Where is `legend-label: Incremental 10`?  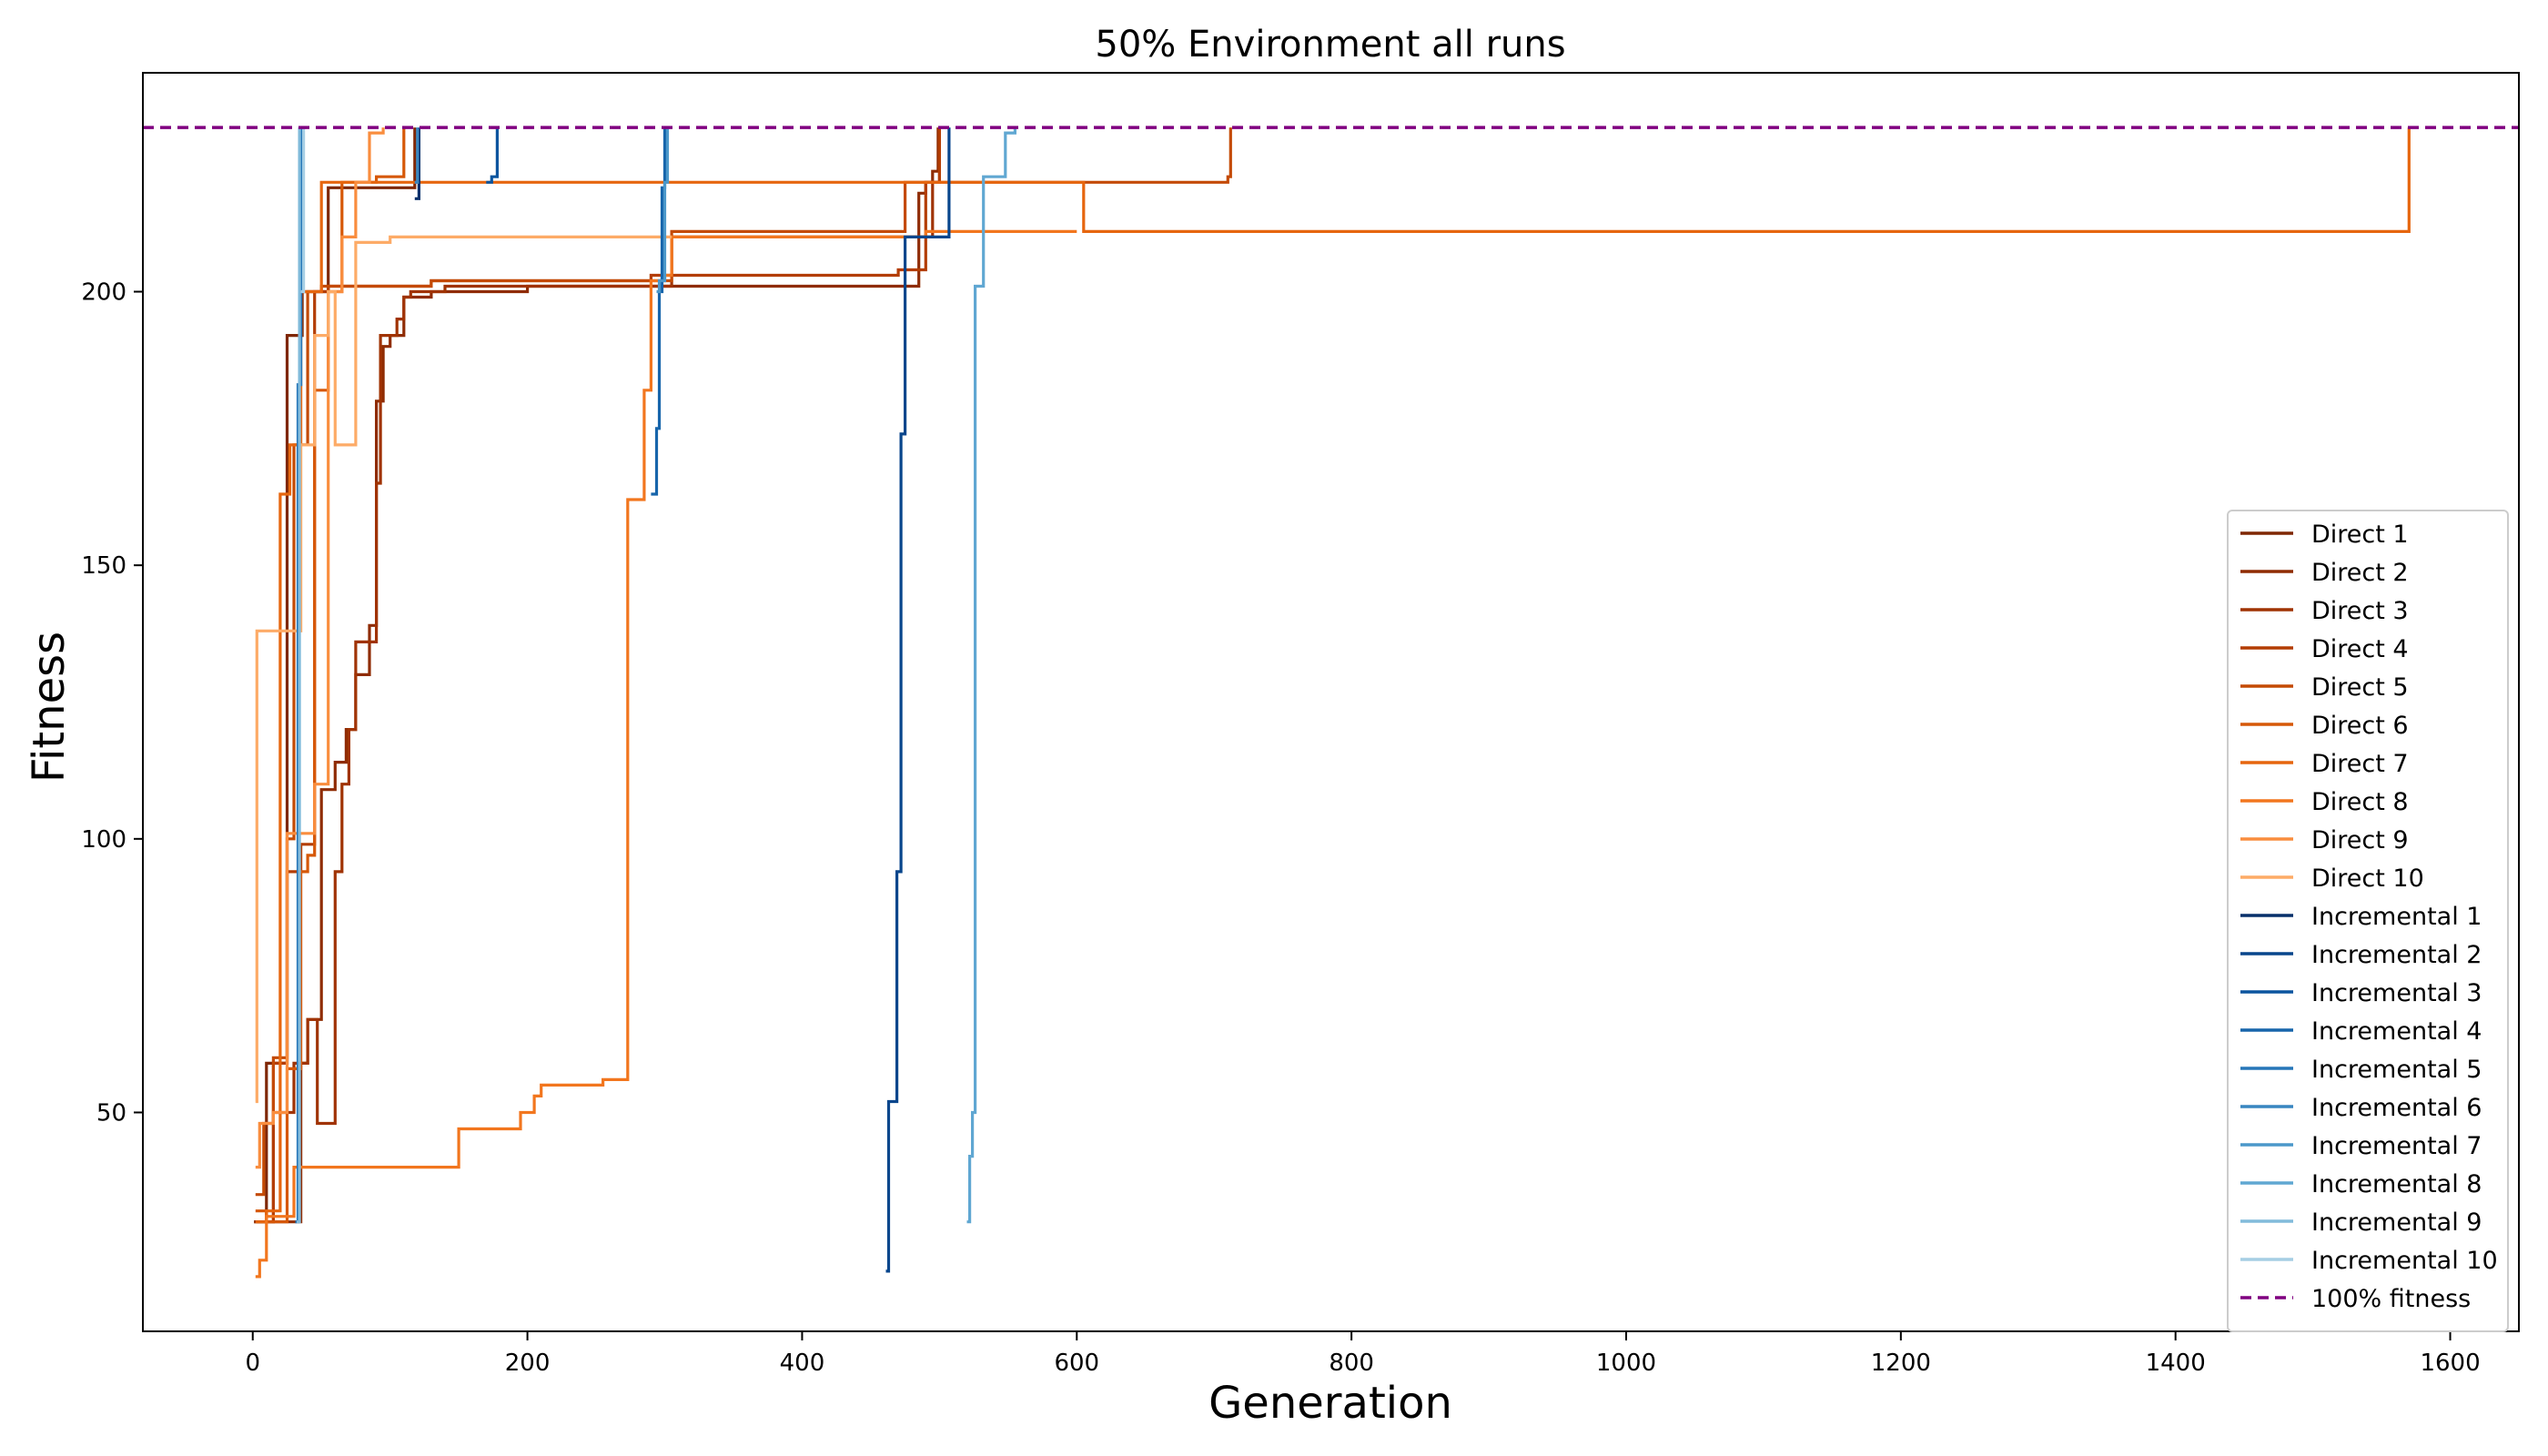
legend-label: Incremental 10 is located at coordinates (2404, 1261).